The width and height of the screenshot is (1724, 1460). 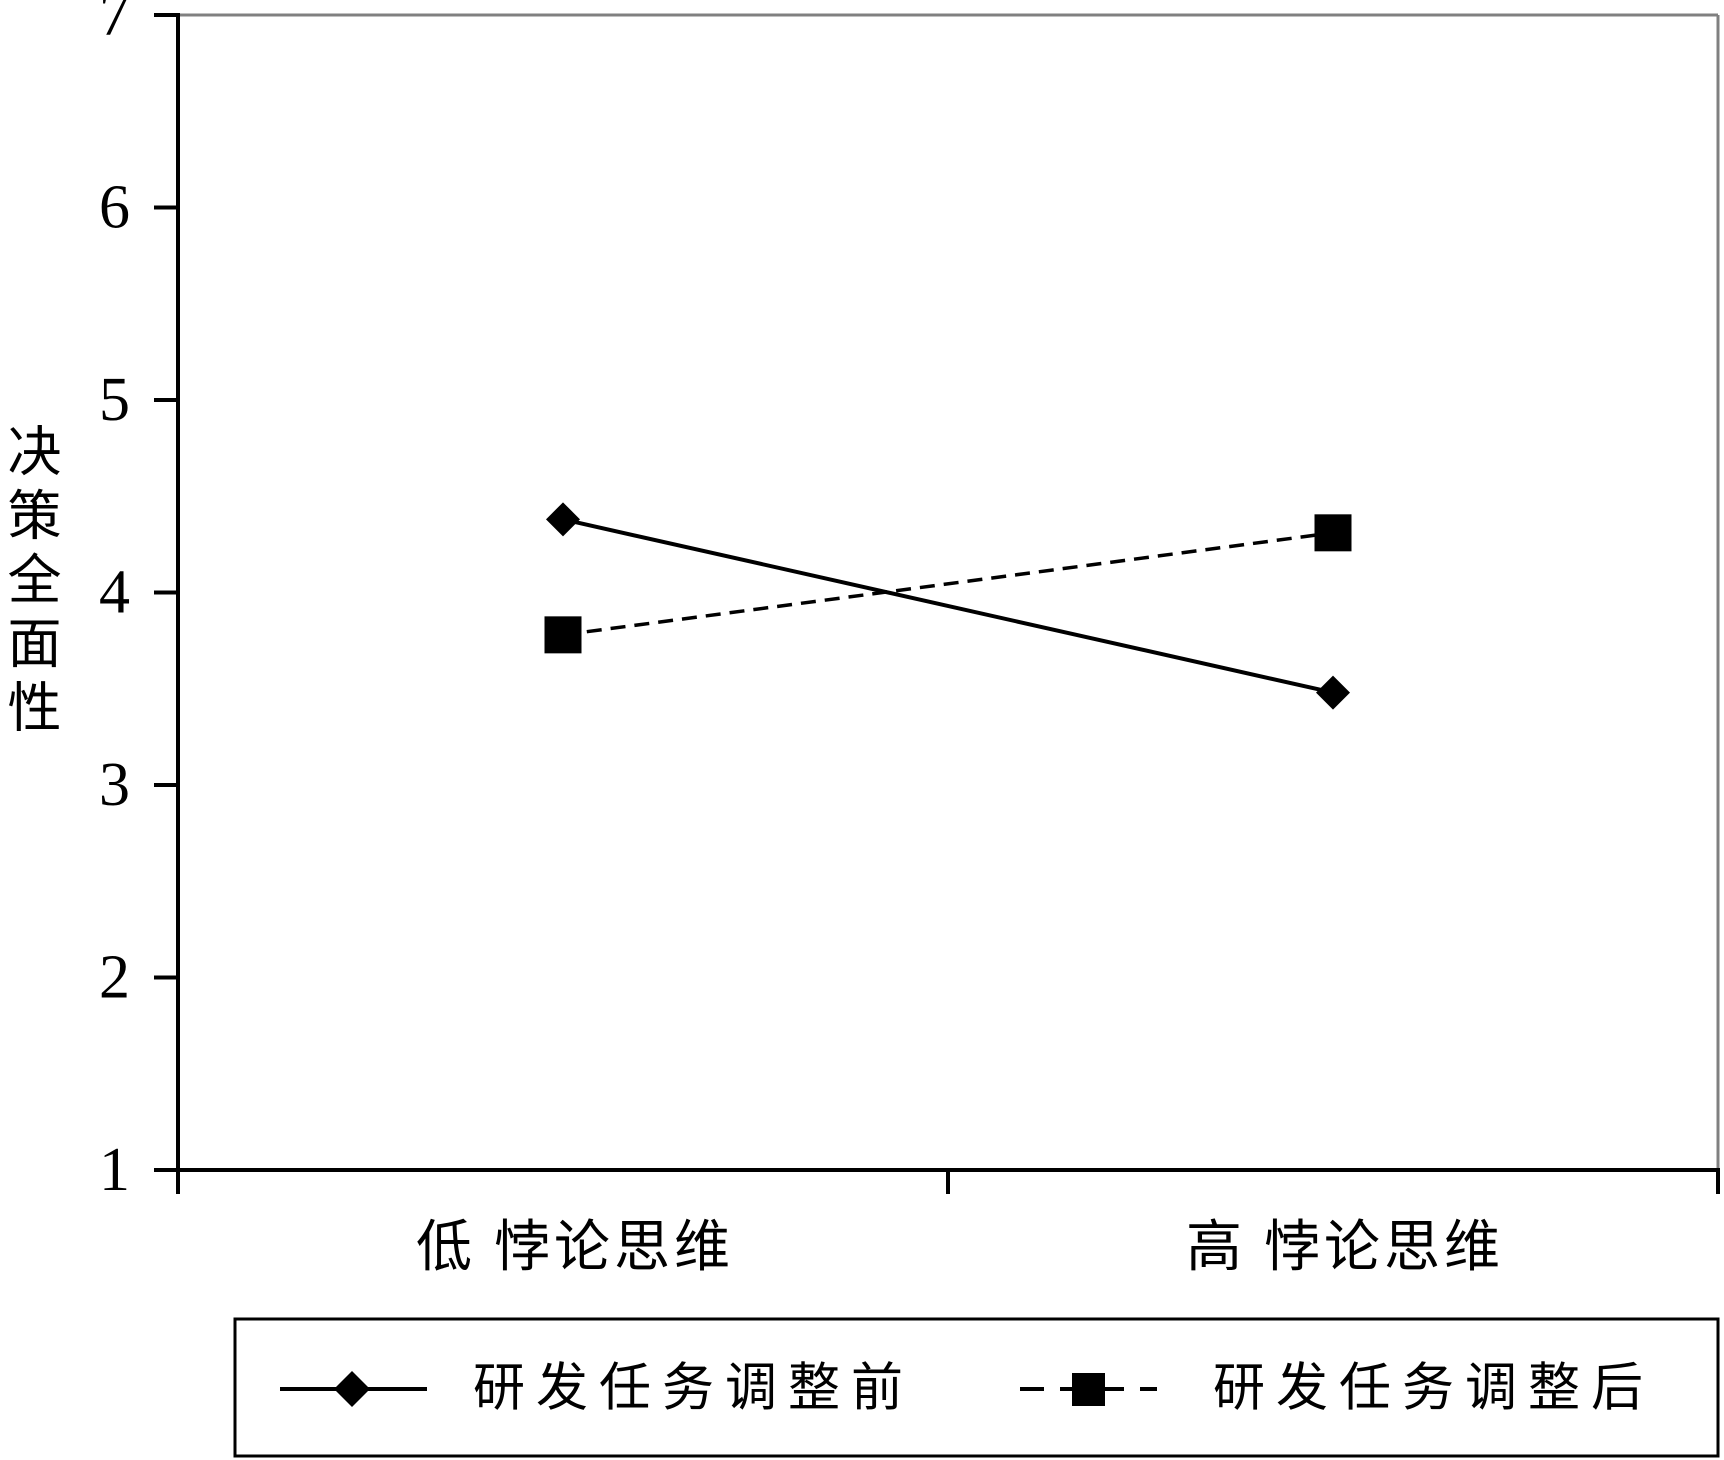 I want to click on x-category-label: 低 悖论思维, so click(x=575, y=1248).